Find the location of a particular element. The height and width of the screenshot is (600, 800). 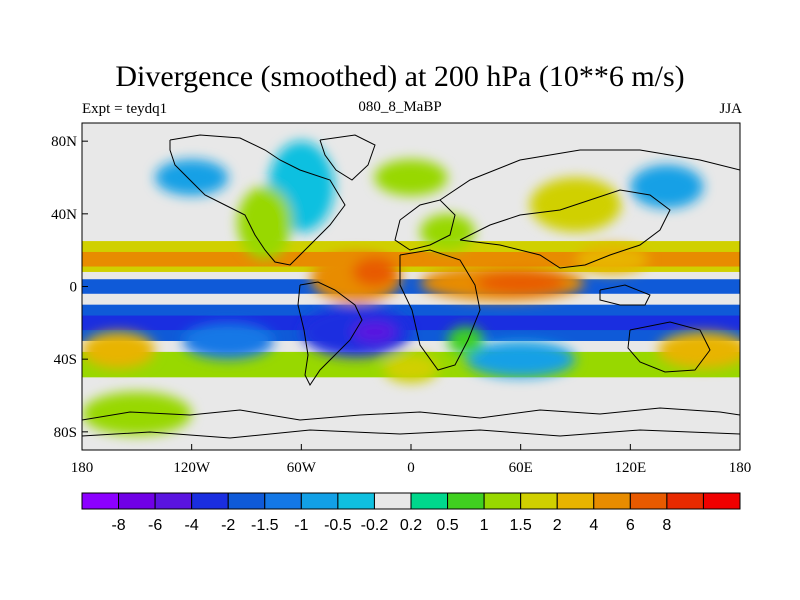

experiment-label: Expt = teydq1 is located at coordinates (125, 109).